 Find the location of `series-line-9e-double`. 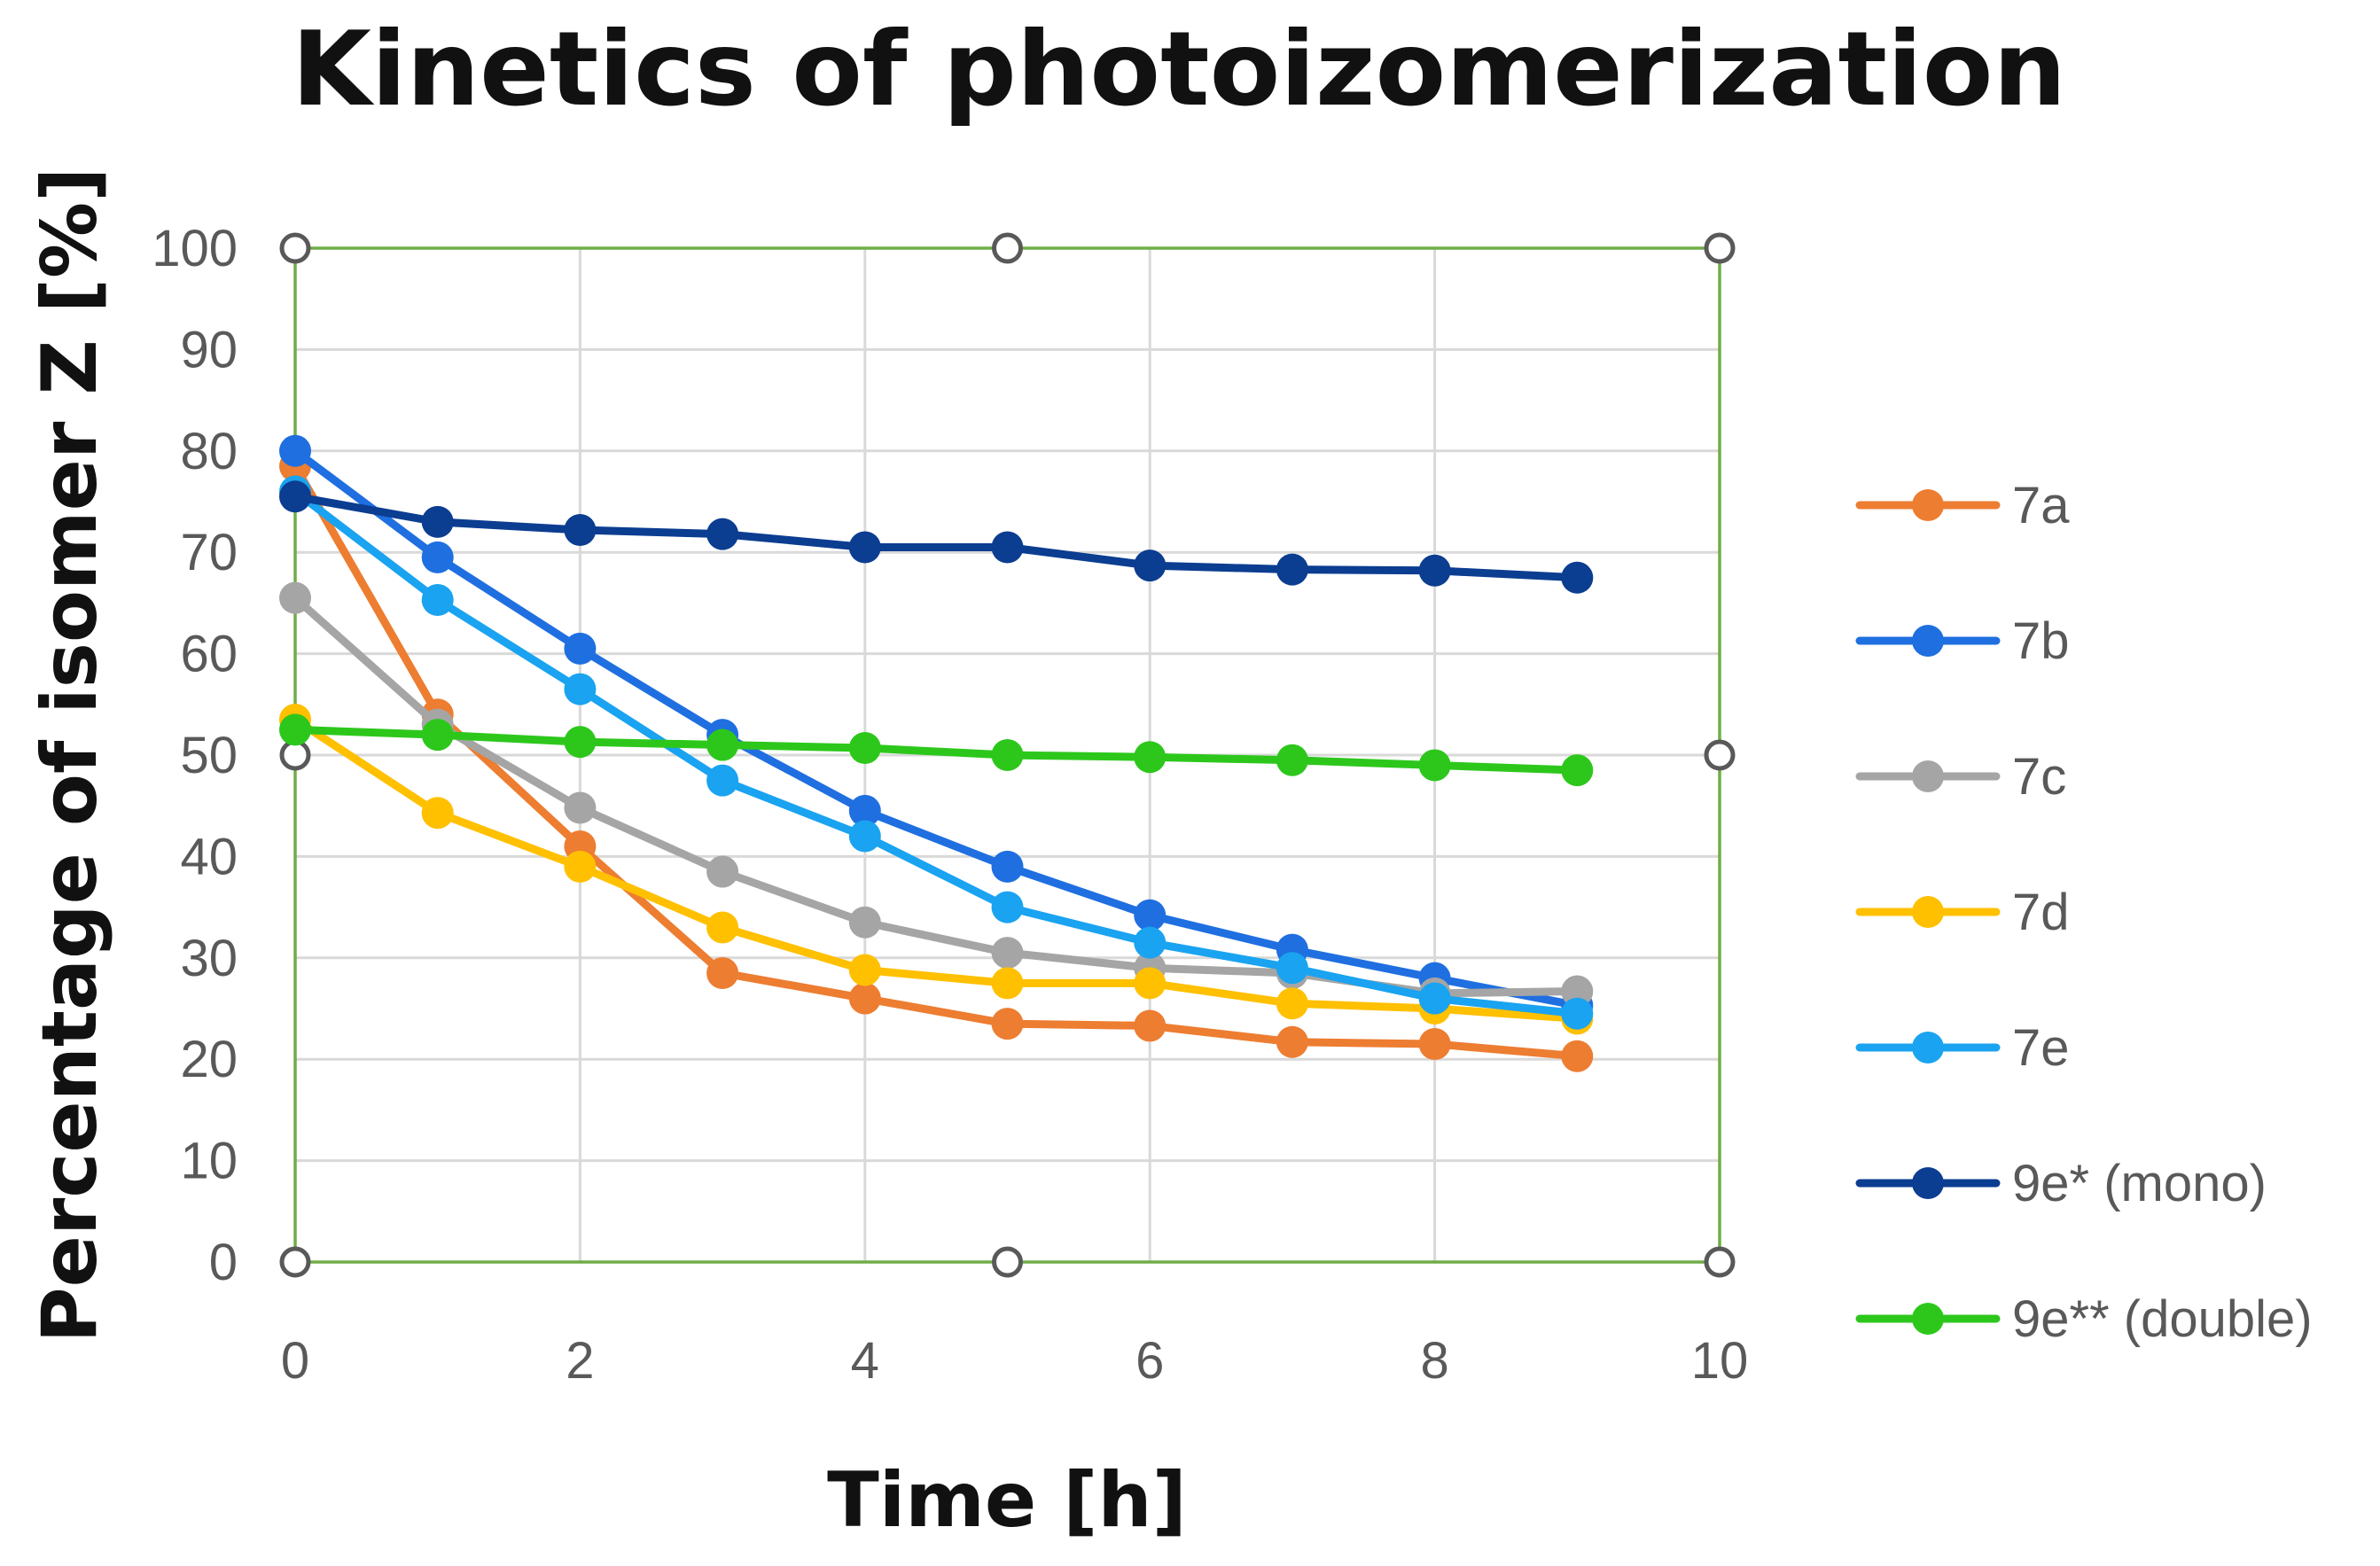

series-line-9e-double is located at coordinates (936, 750).